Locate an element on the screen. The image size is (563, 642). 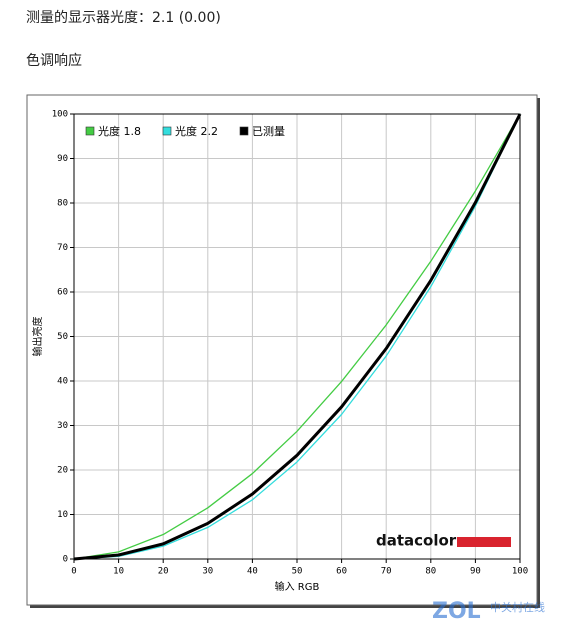
y-tick-label: 0 is located at coordinates (65, 560).